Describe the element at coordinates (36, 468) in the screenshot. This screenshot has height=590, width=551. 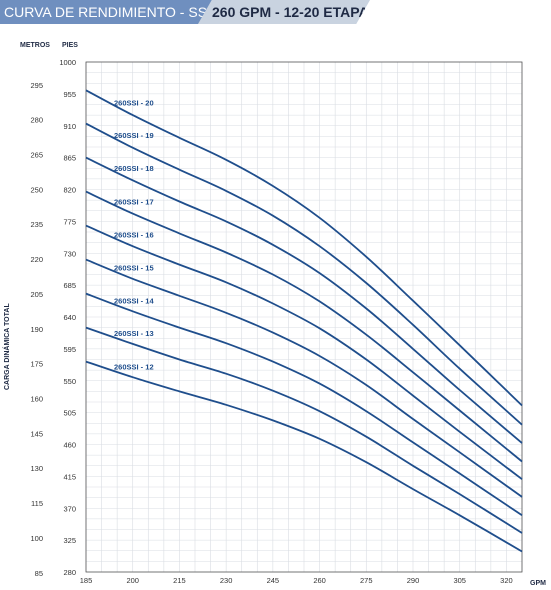
I see `y-tick-label-meters: 130` at that location.